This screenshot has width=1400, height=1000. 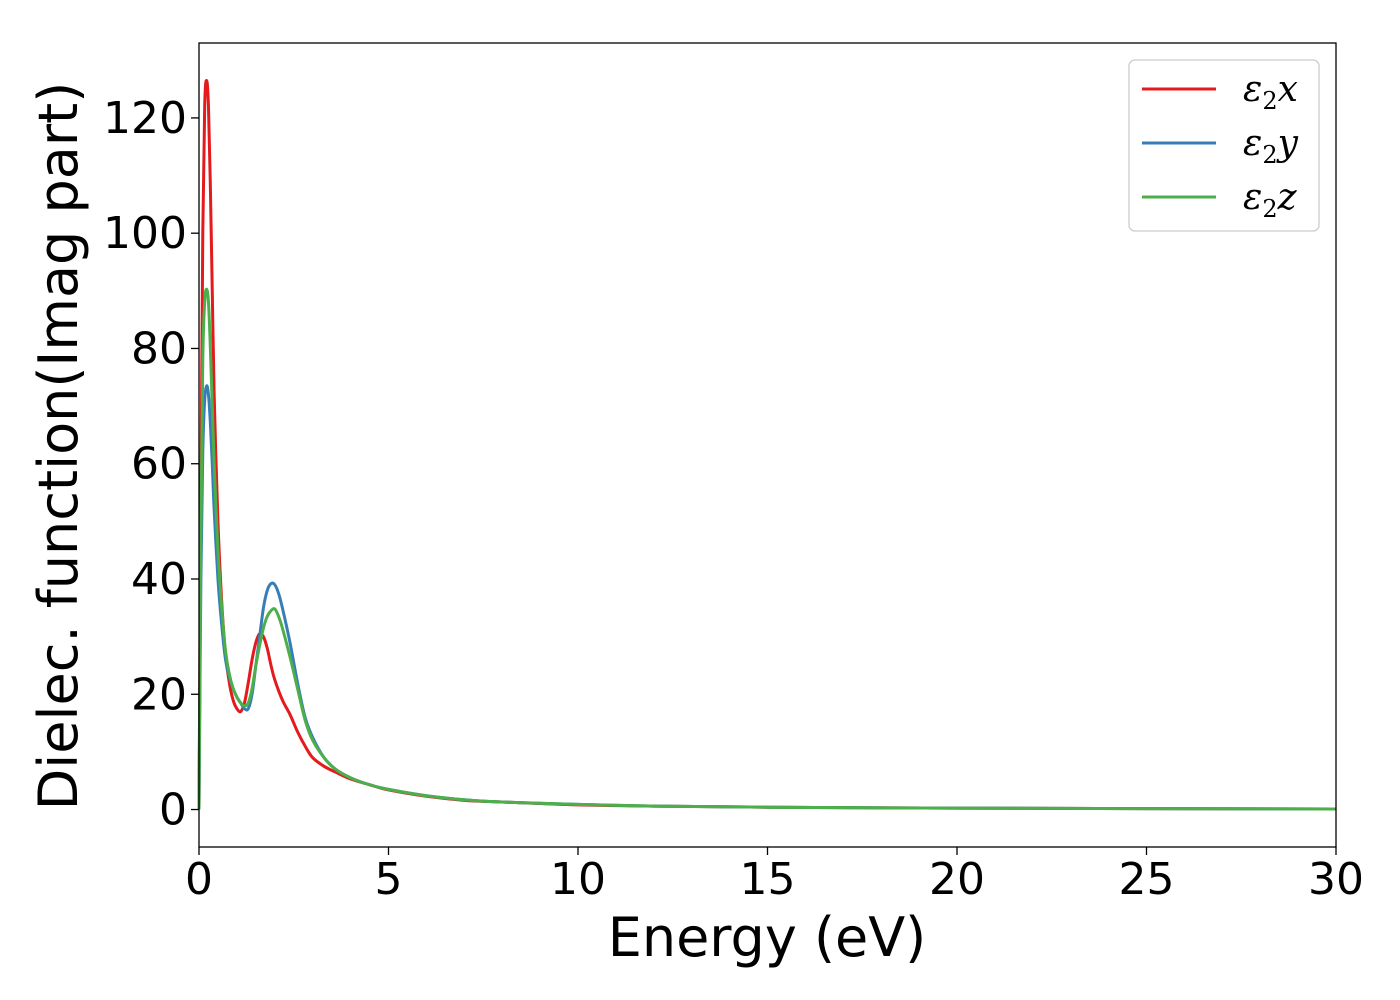 I want to click on legend-label-y: ε2y, so click(x=1271, y=146).